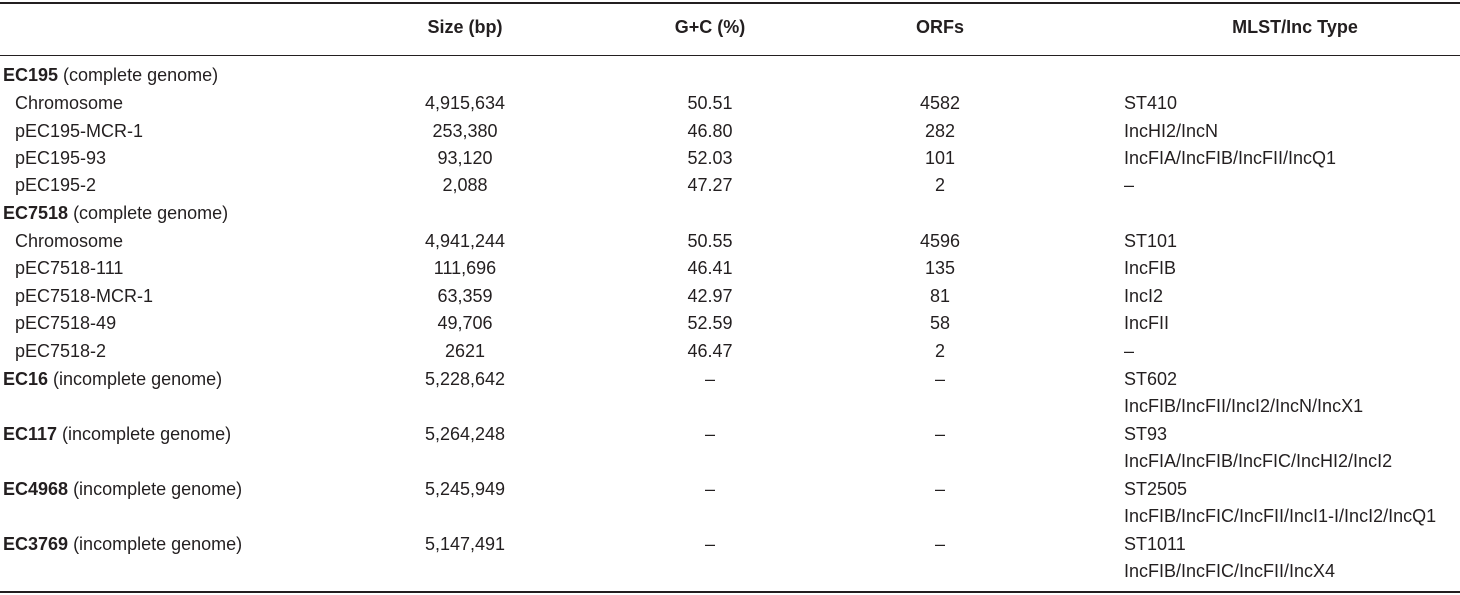 The height and width of the screenshot is (595, 1460). I want to click on header-rule, so click(730, 55).